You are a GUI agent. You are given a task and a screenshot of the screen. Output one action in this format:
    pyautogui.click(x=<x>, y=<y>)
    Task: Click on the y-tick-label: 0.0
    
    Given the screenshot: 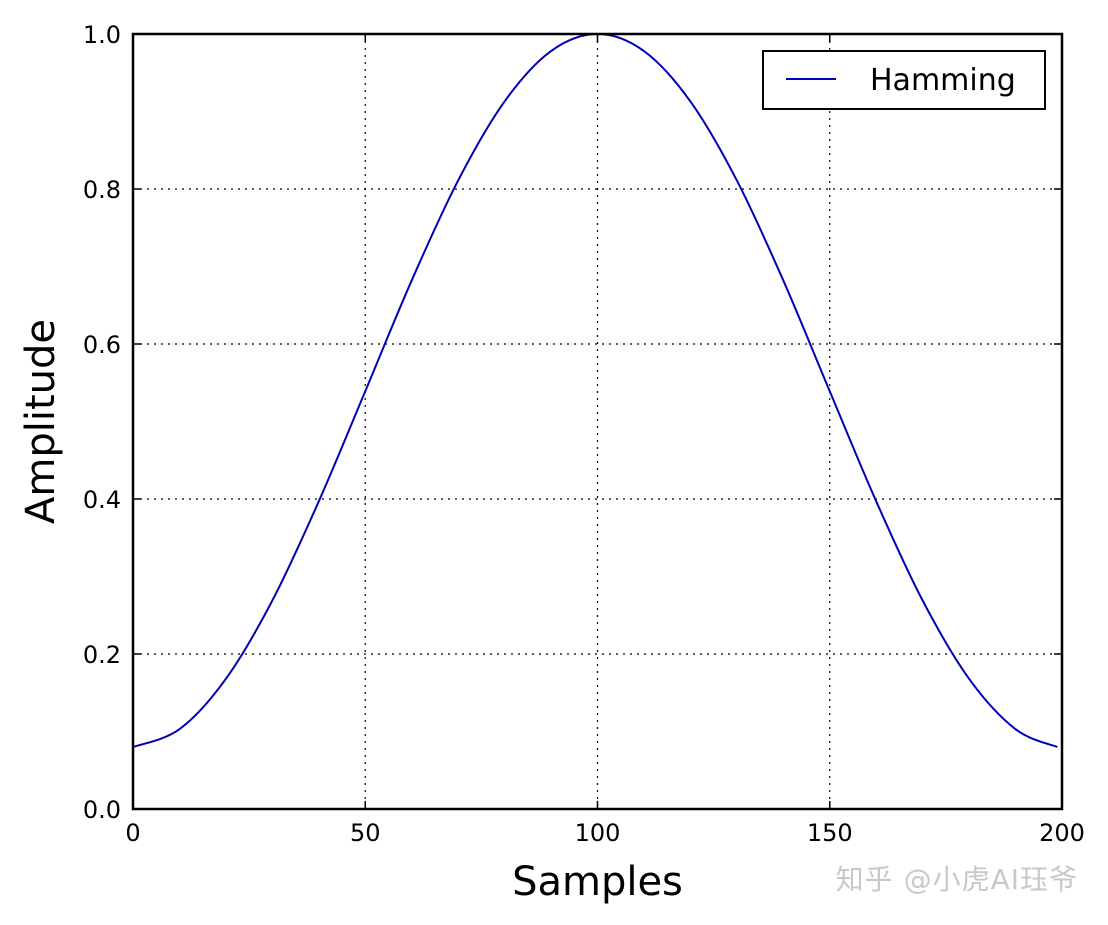 What is the action you would take?
    pyautogui.click(x=102, y=810)
    